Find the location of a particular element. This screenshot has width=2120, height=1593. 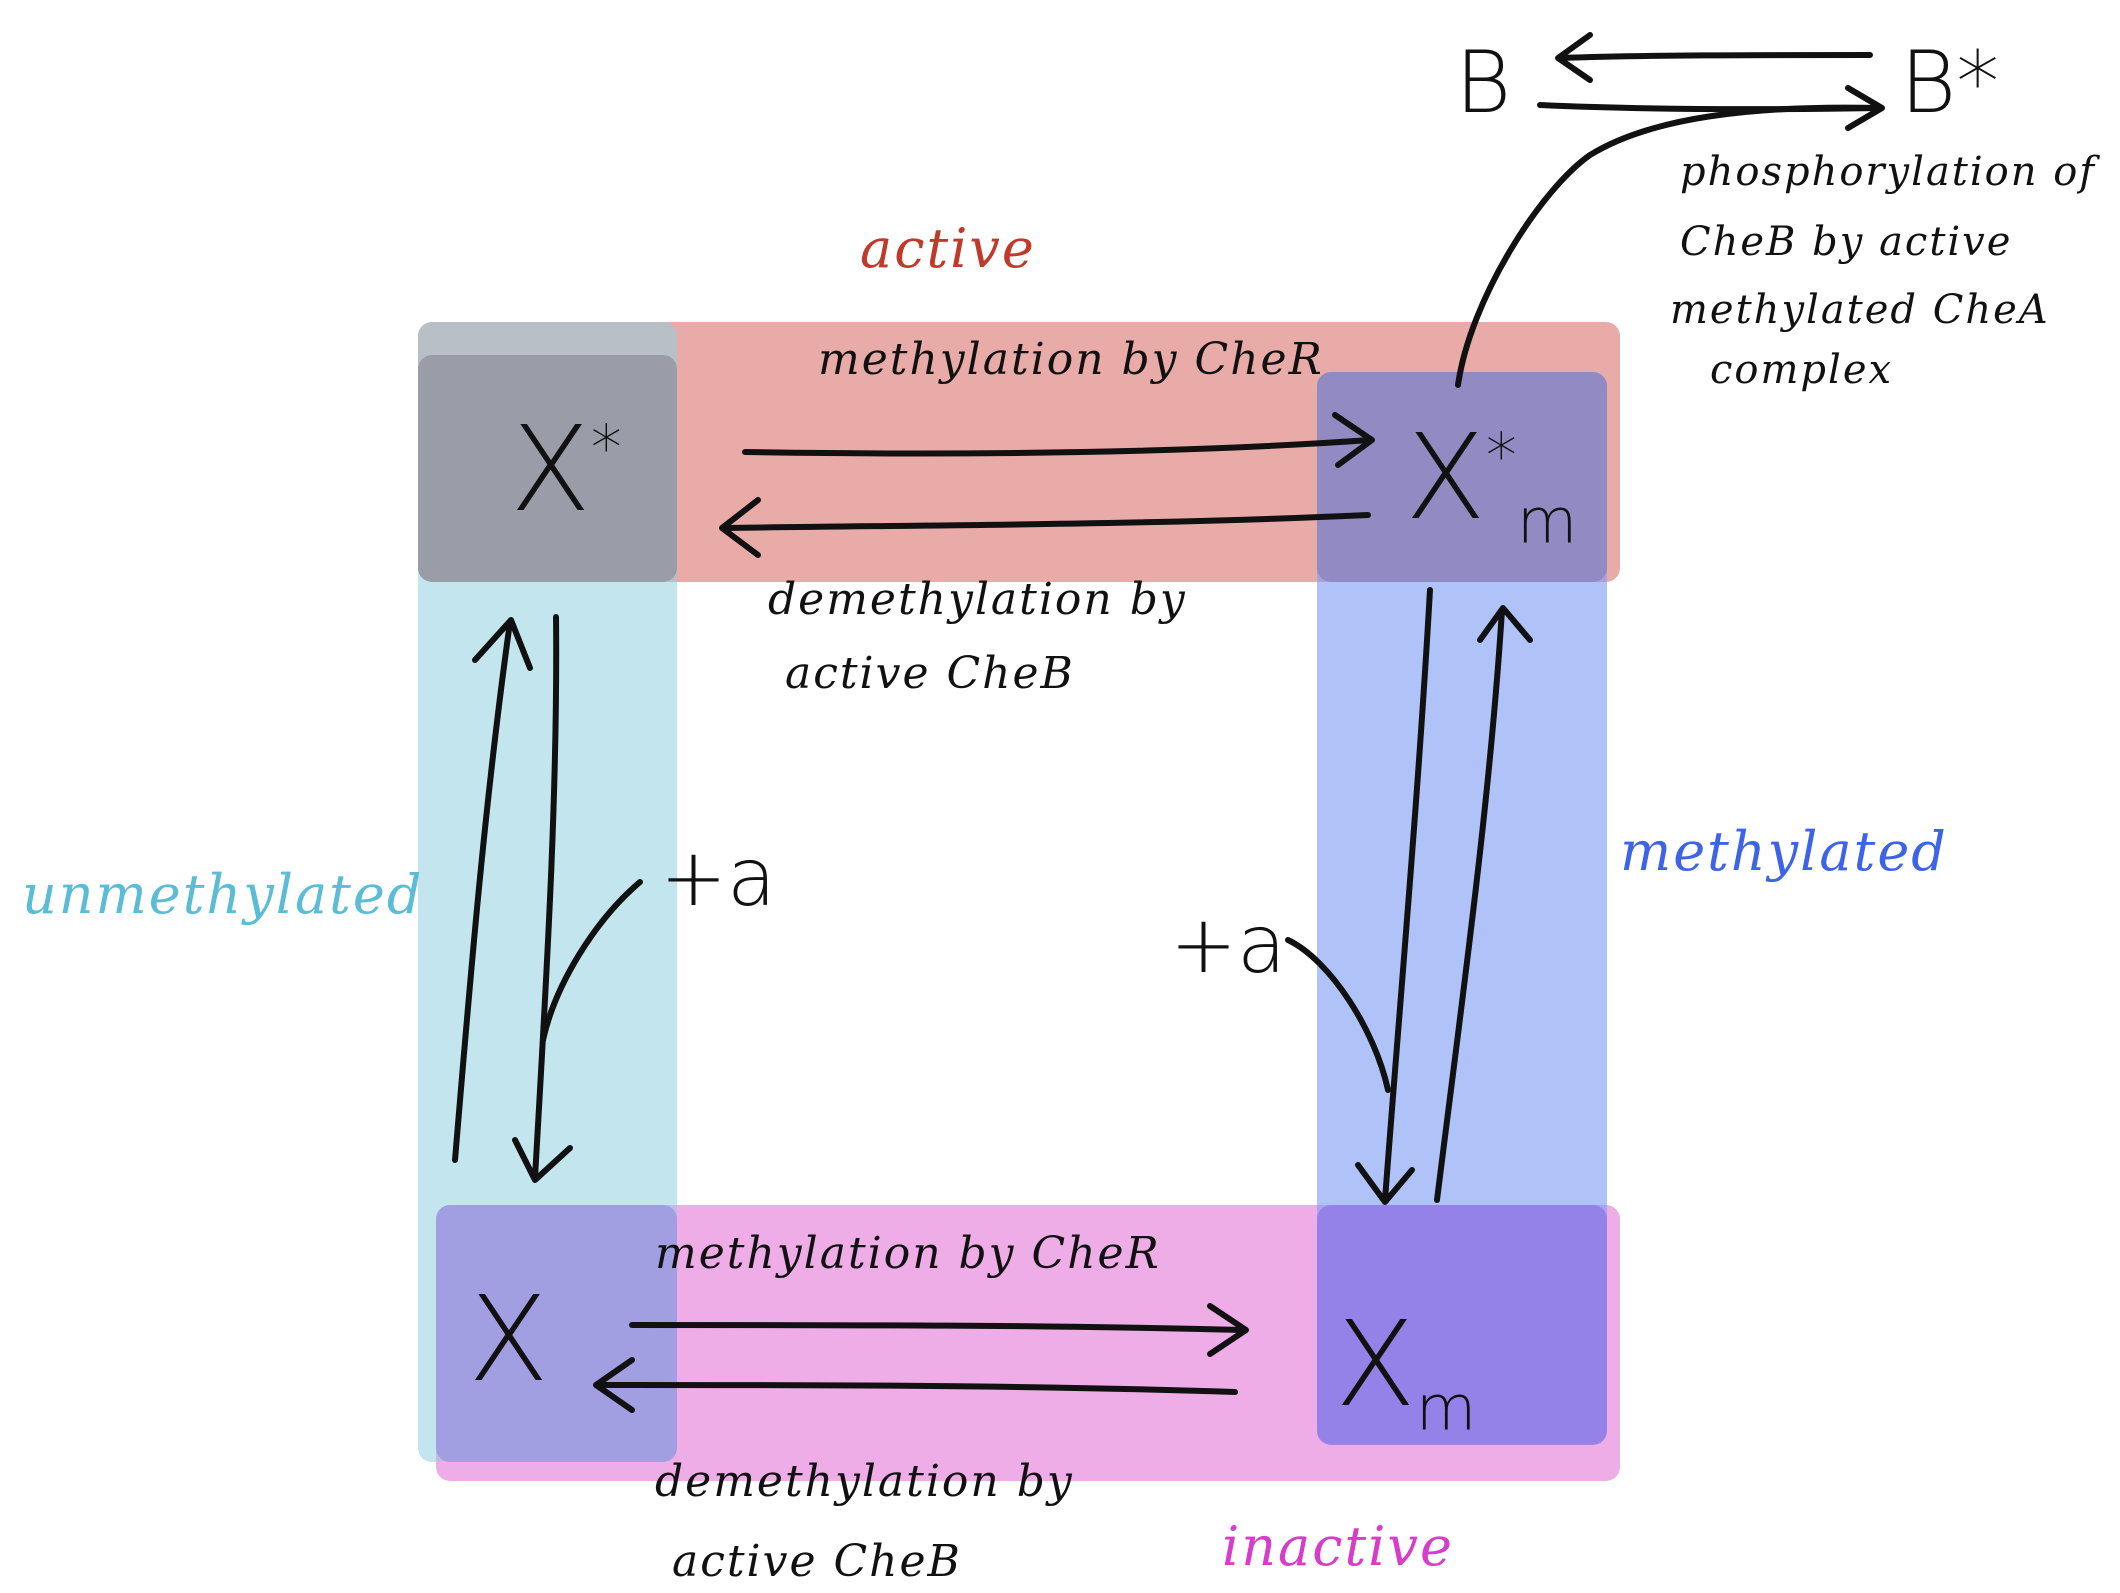

top-demethylation-label-1: demethylation by is located at coordinates (977, 599).